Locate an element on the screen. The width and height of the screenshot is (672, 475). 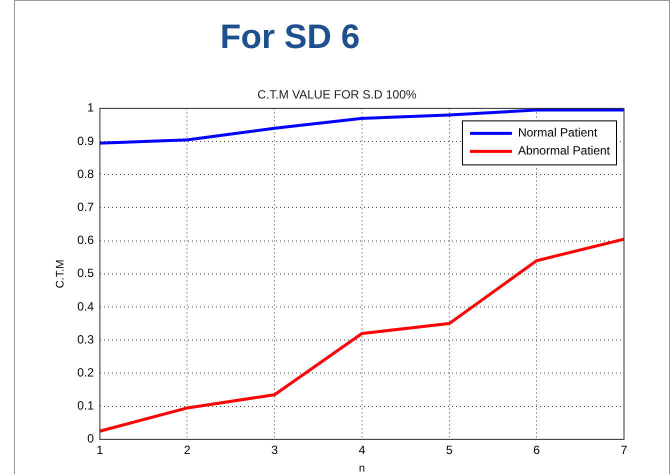
x-tick-label: 7 is located at coordinates (624, 449).